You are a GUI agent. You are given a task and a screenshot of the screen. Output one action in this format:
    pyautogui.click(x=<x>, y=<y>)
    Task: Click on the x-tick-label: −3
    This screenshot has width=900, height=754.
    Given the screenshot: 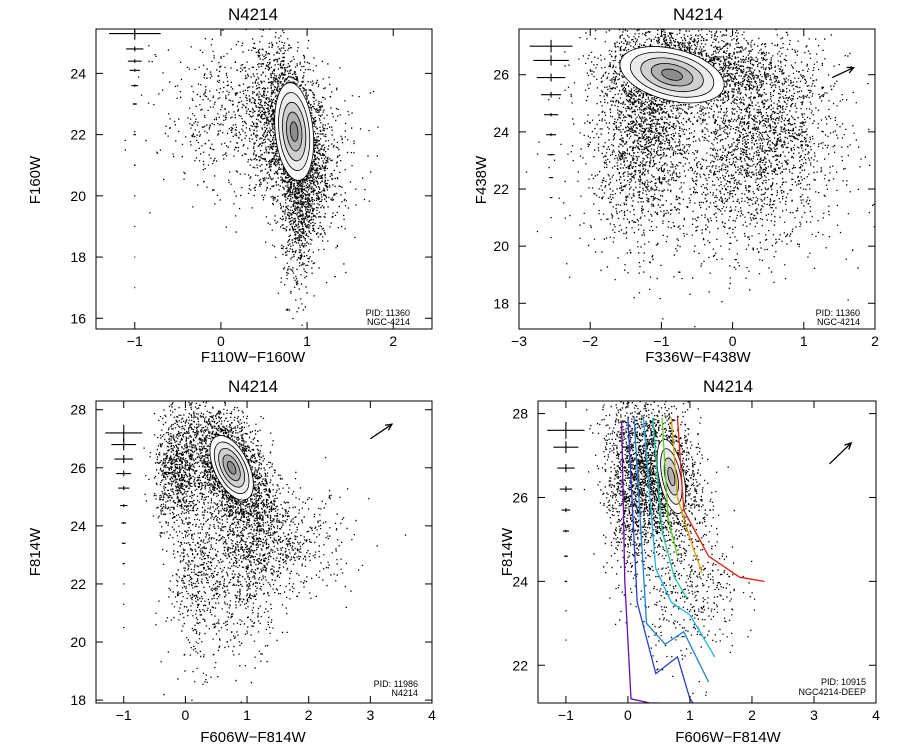 What is the action you would take?
    pyautogui.click(x=519, y=341)
    